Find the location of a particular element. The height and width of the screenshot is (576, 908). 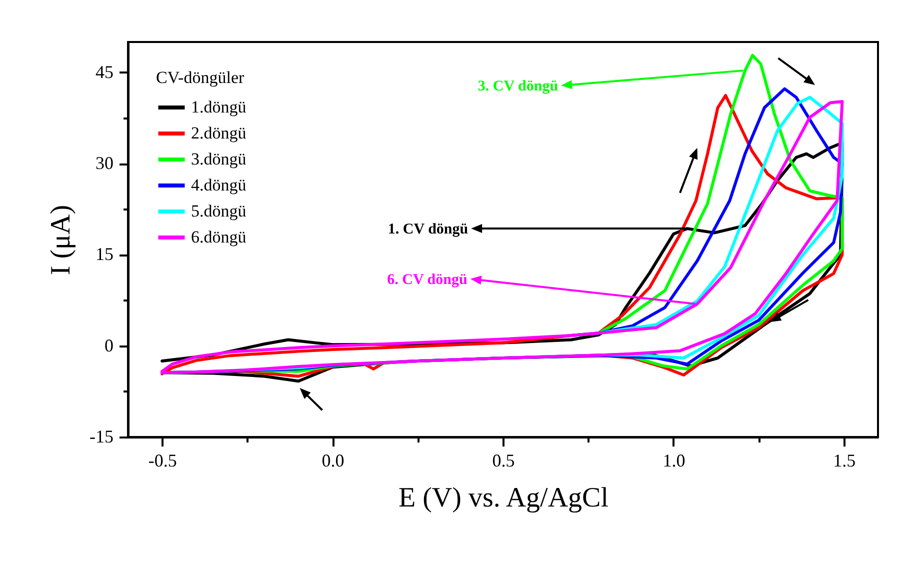

annotation: 6. CV döngü is located at coordinates (427, 280).